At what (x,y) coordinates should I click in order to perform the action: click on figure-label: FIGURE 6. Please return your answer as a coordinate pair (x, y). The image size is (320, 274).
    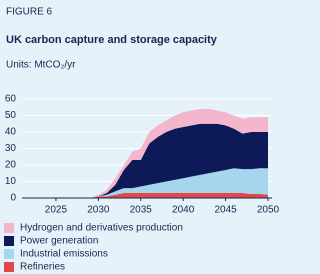
    Looking at the image, I should click on (29, 12).